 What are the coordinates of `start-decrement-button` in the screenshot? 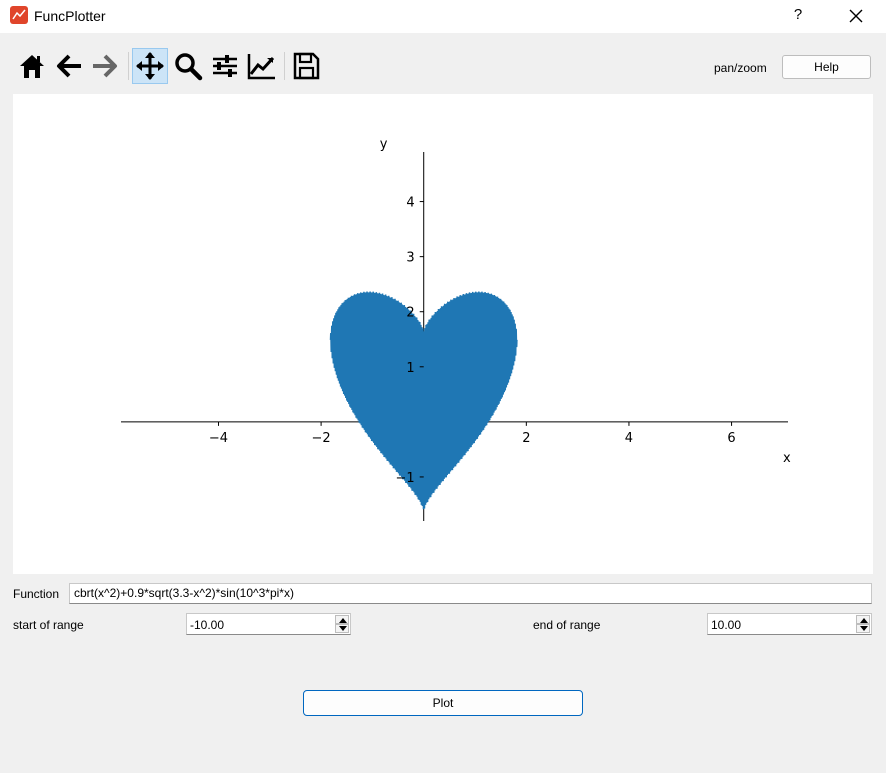 It's located at (342, 628).